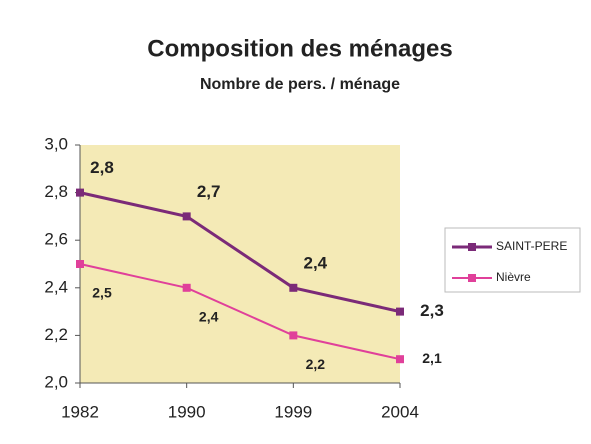 This screenshot has width=591, height=444. What do you see at coordinates (102, 167) in the screenshot?
I see `data-label: 2,8` at bounding box center [102, 167].